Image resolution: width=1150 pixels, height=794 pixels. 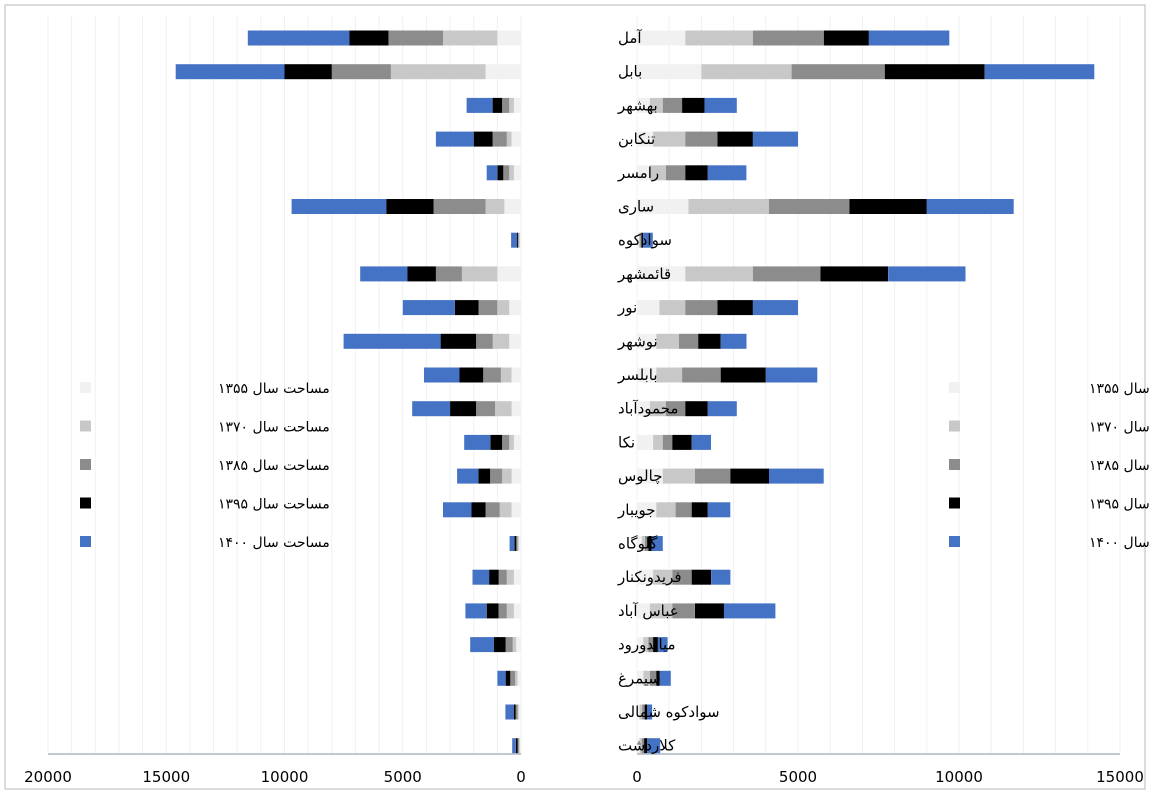 I want to click on category-label: گلوگاه, so click(x=638, y=544).